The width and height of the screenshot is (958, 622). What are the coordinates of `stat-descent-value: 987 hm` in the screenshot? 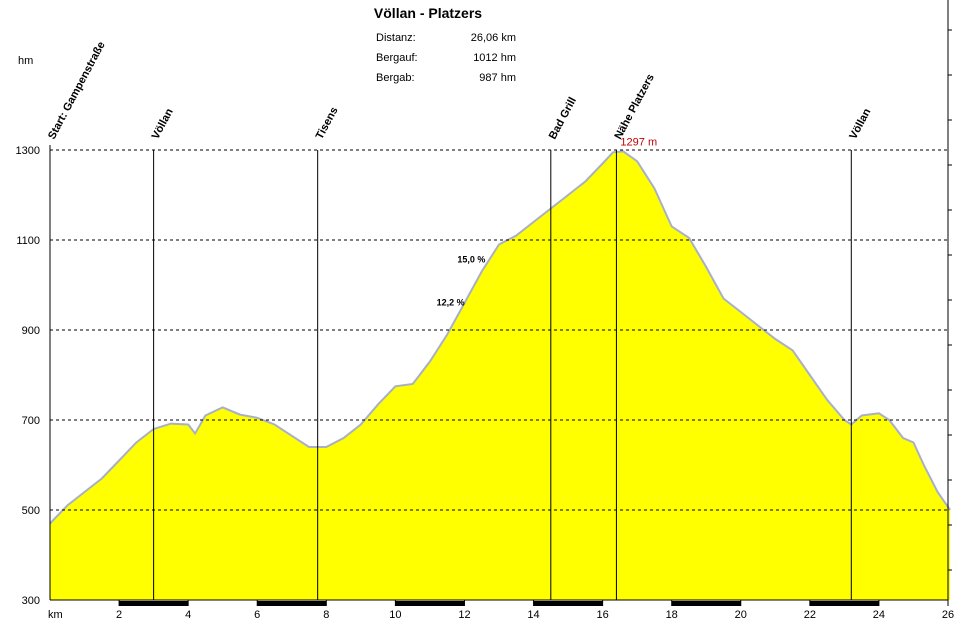 It's located at (497, 78).